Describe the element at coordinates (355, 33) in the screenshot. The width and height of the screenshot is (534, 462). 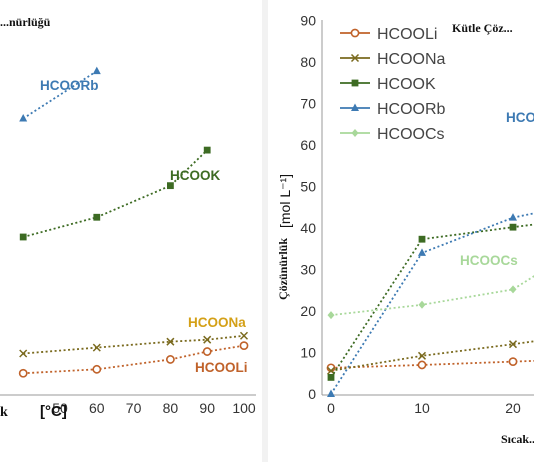
I see `legend-marker-hcooli` at that location.